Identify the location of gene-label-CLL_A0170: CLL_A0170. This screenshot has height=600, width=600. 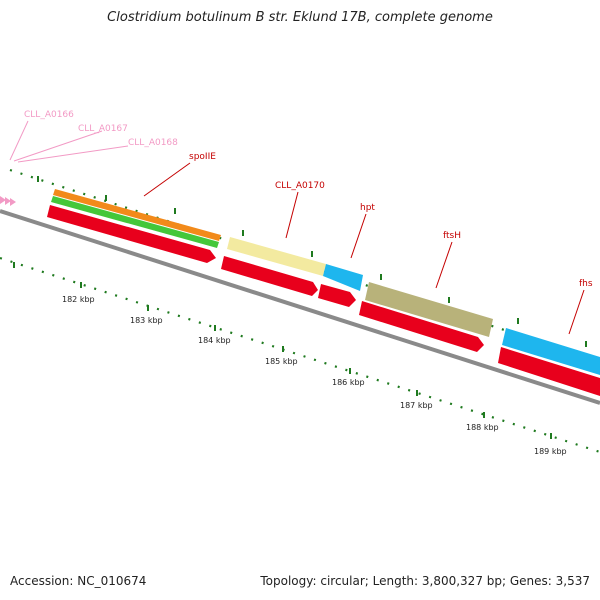
(300, 186).